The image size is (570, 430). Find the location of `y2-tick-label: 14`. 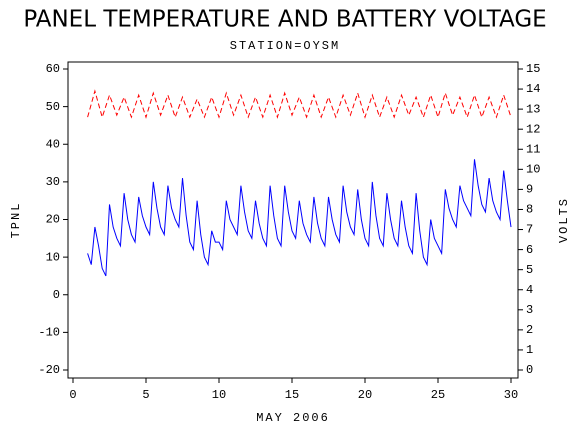

y2-tick-label: 14 is located at coordinates (533, 89).